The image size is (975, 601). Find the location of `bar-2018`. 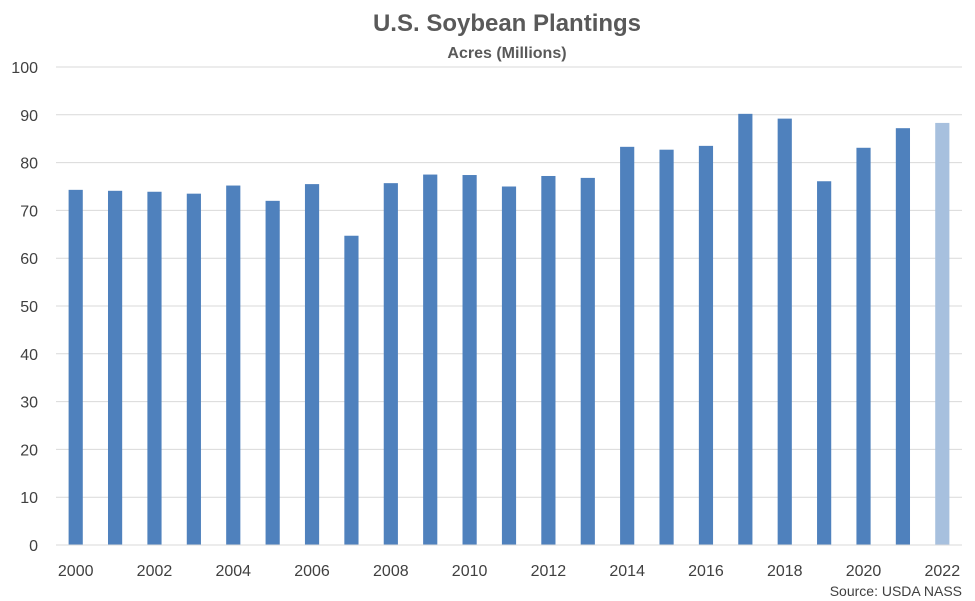

bar-2018 is located at coordinates (784, 332).